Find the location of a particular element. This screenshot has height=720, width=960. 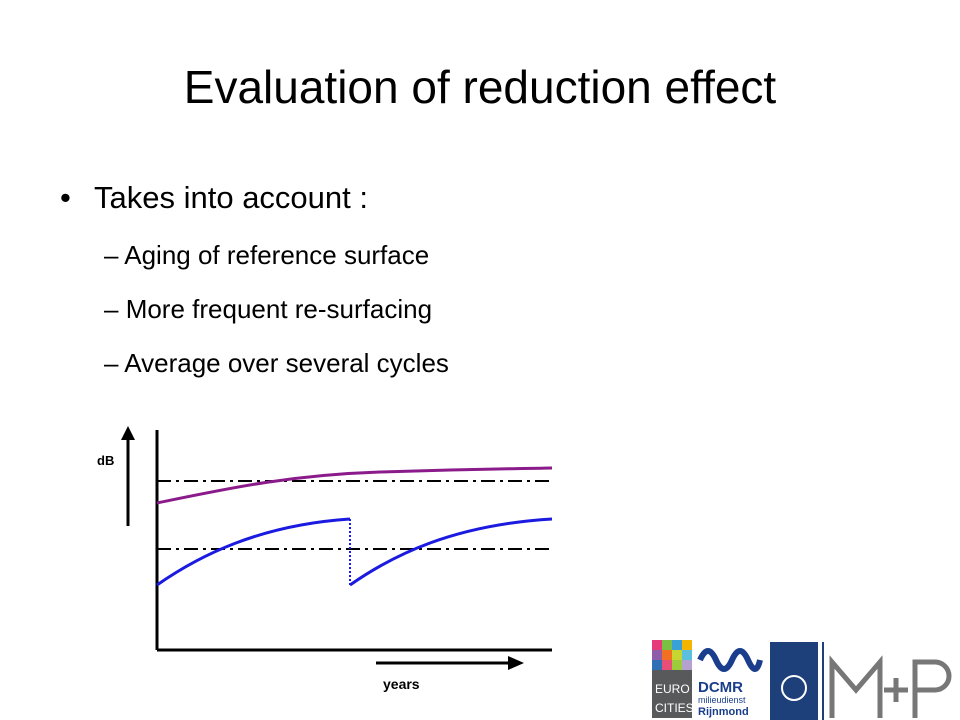

logo-p is located at coordinates (932, 688).